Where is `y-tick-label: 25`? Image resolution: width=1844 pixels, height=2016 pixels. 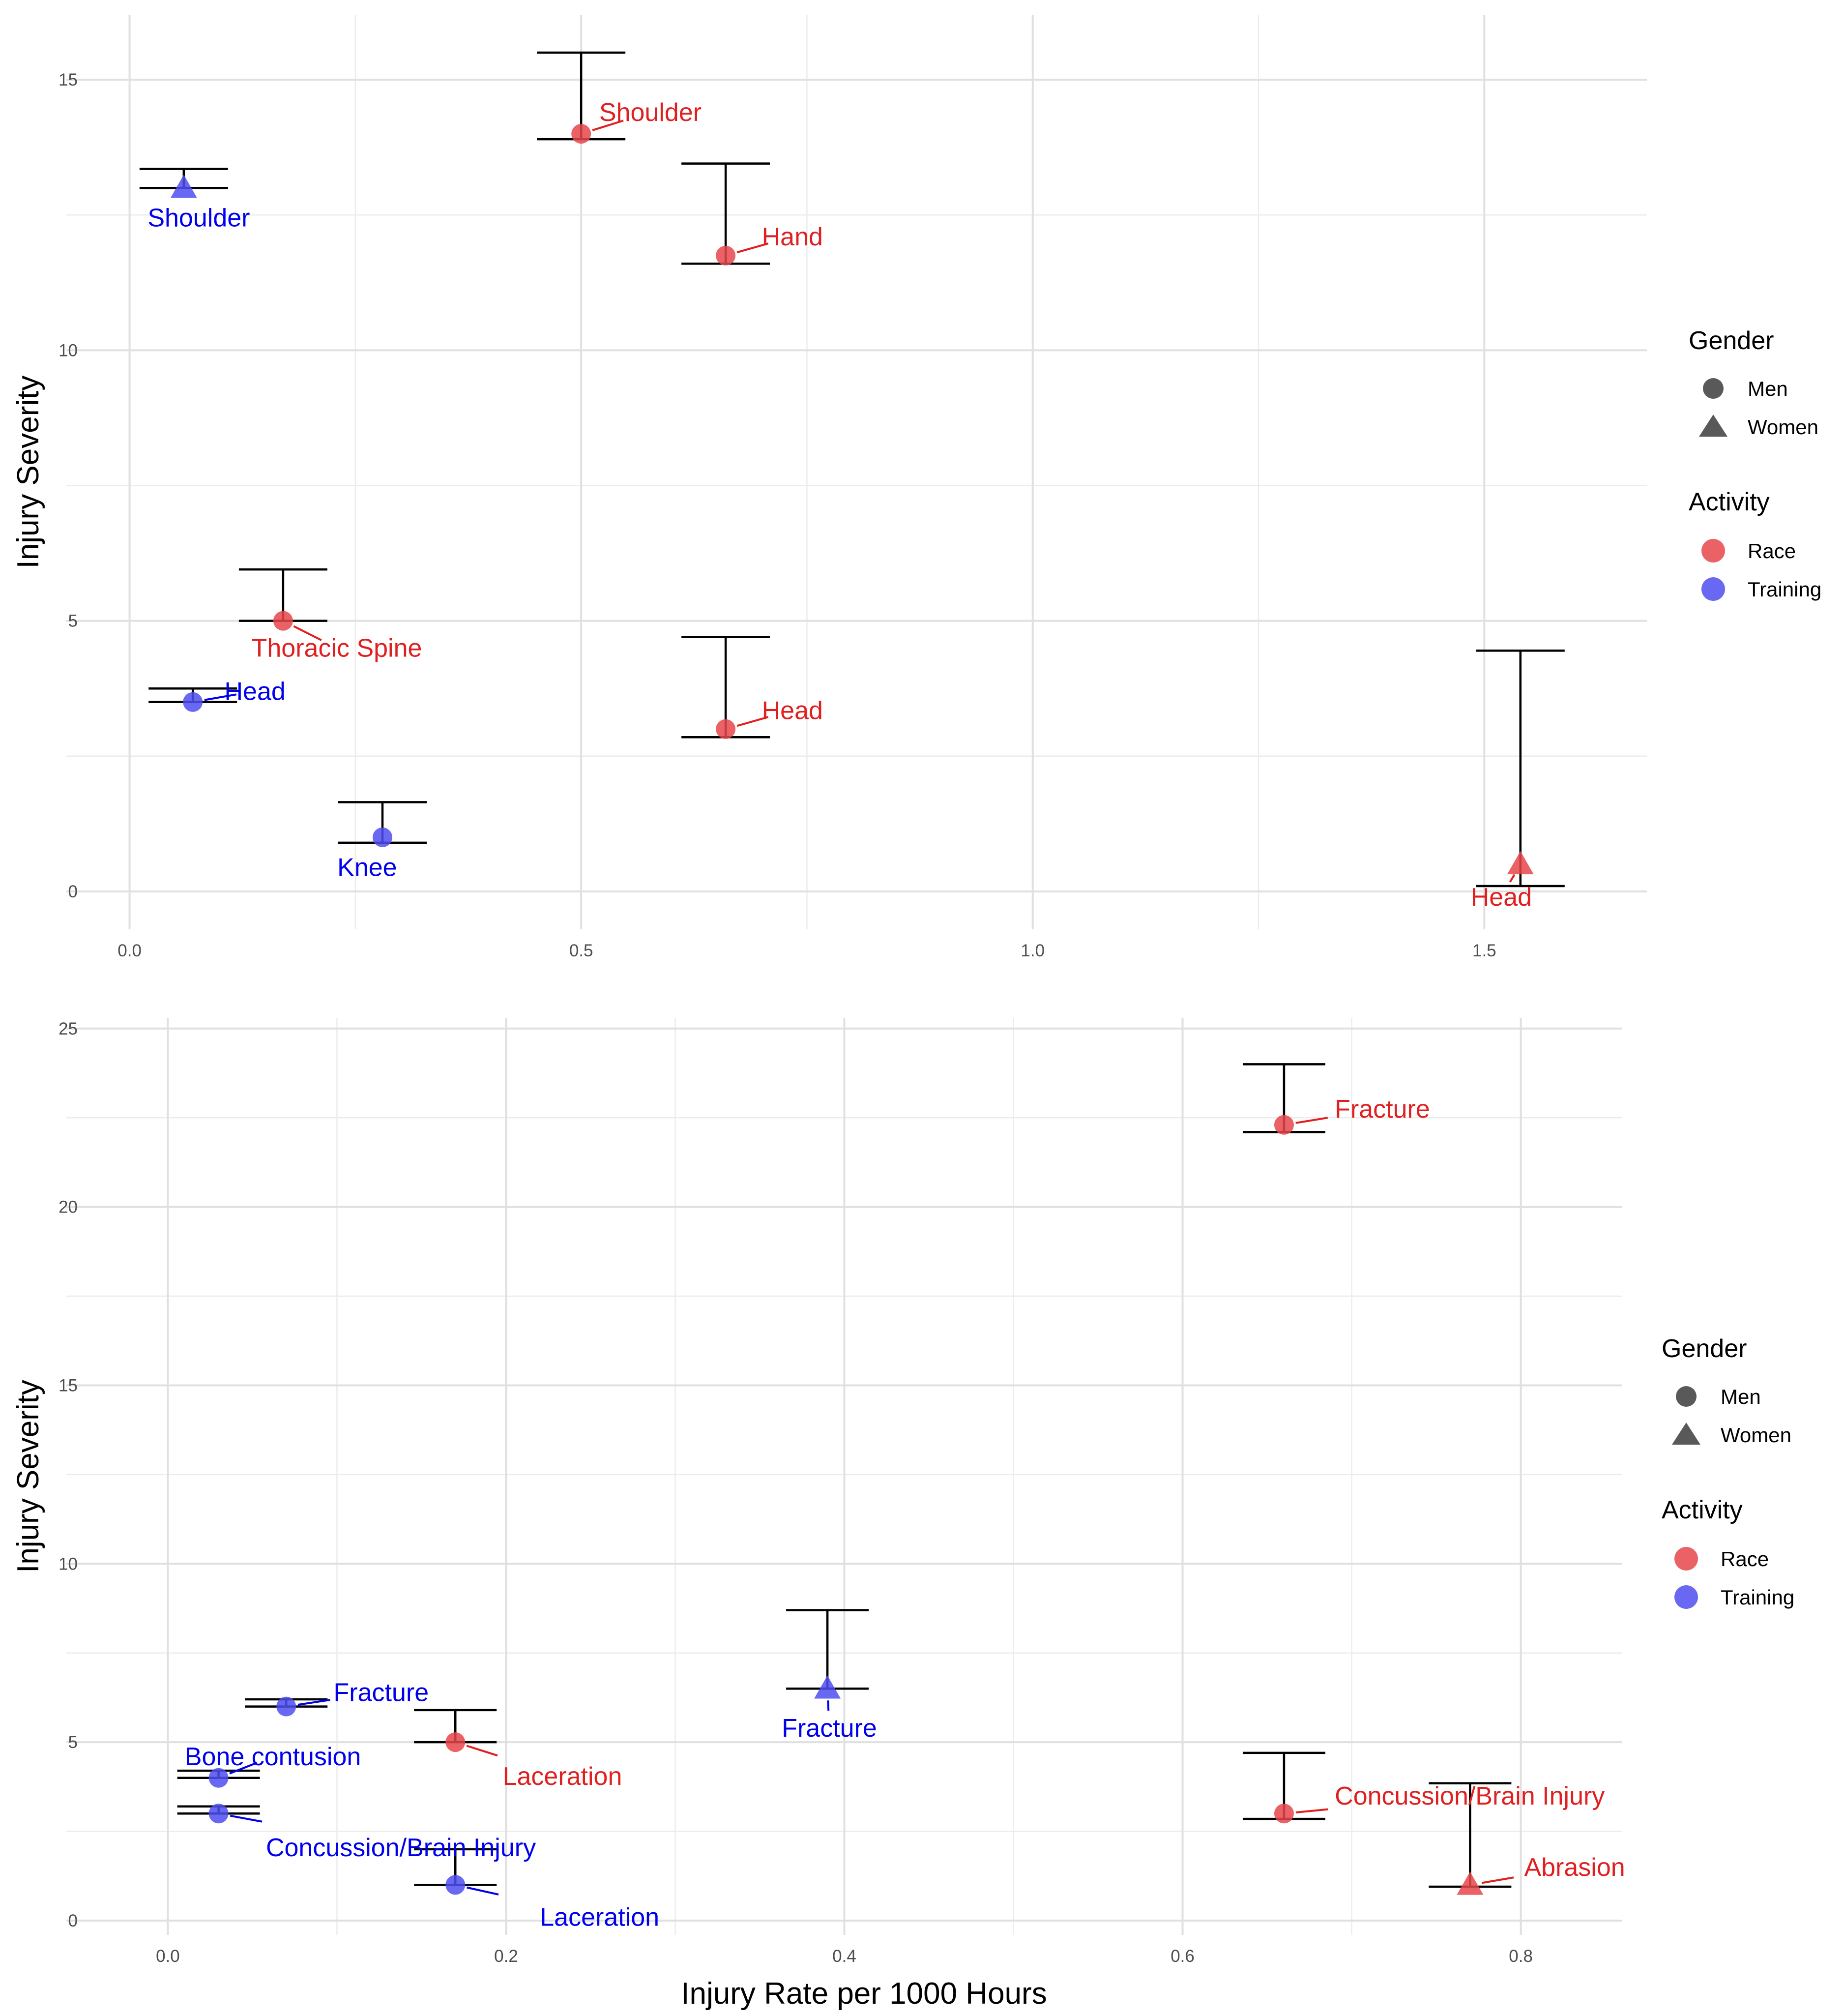
y-tick-label: 25 is located at coordinates (68, 1028).